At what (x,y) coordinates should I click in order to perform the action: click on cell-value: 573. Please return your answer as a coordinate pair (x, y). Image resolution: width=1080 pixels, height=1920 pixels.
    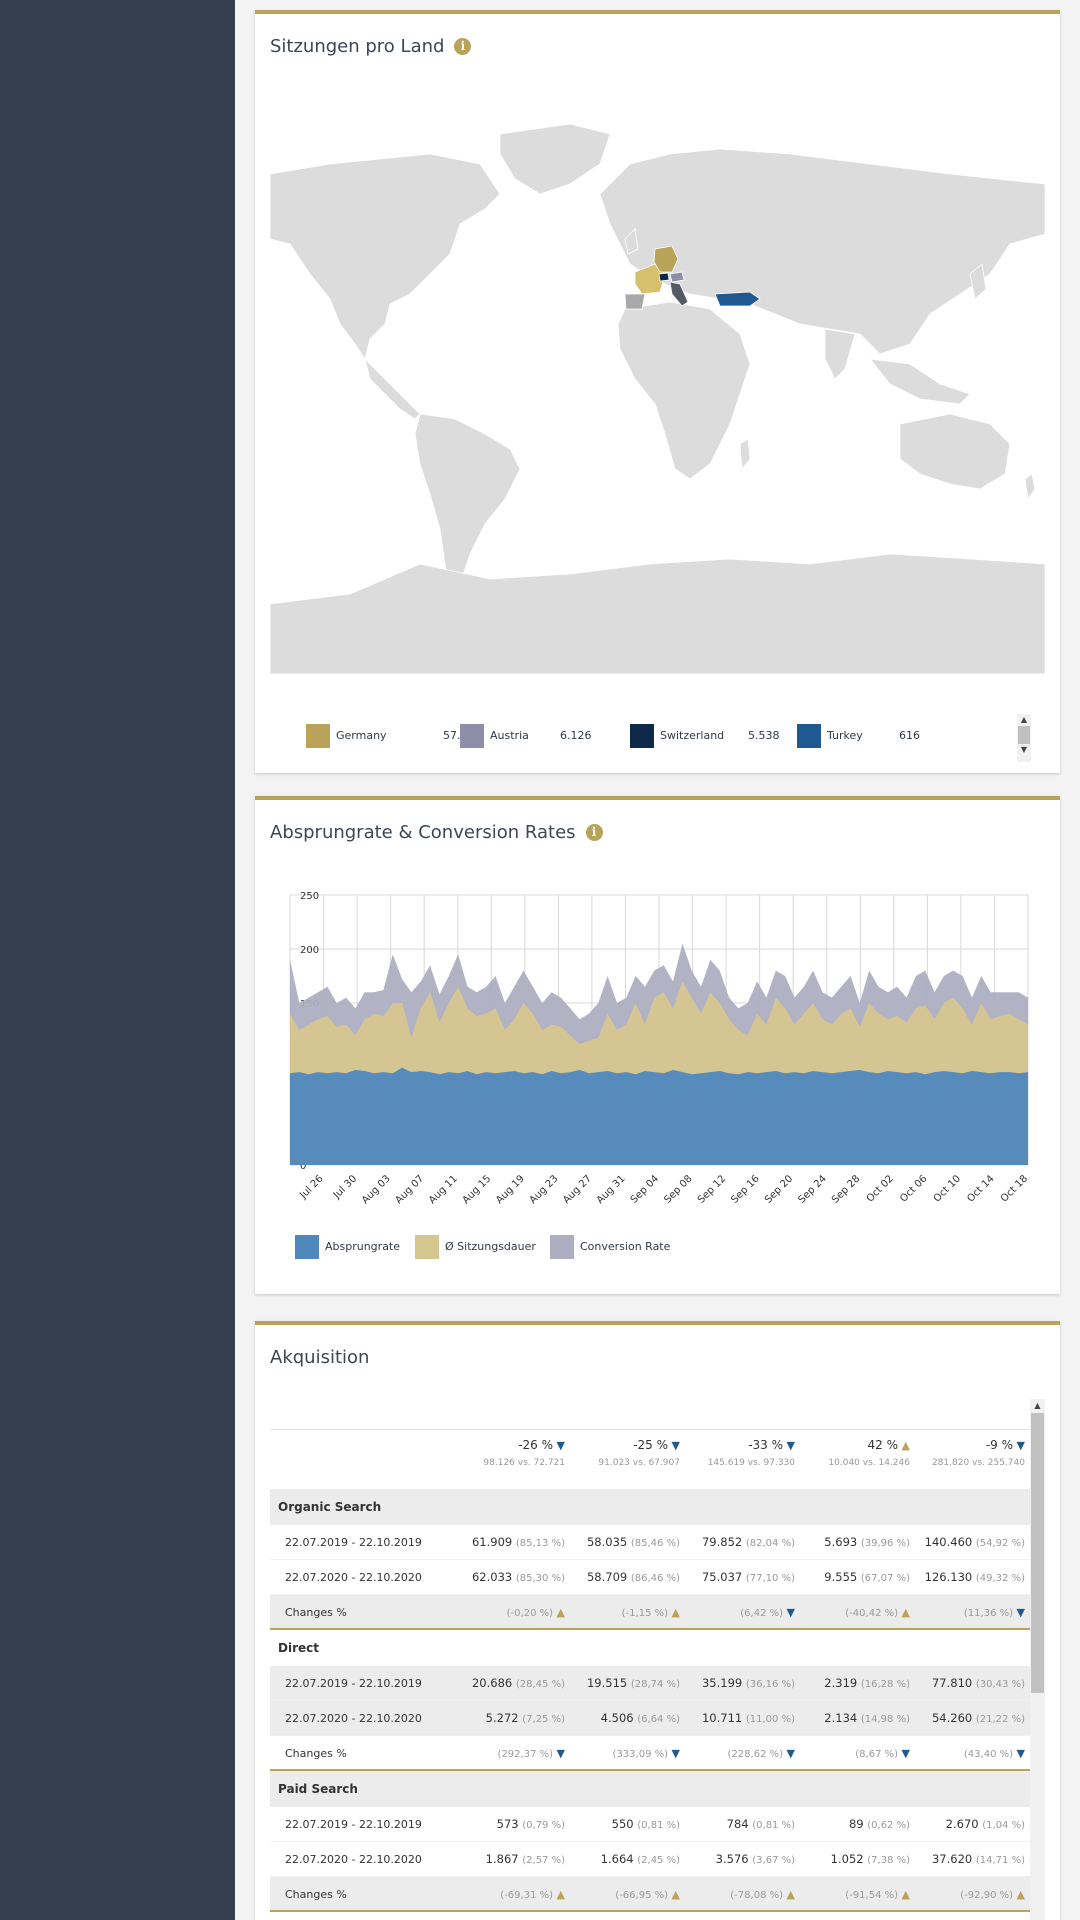
    Looking at the image, I should click on (509, 1824).